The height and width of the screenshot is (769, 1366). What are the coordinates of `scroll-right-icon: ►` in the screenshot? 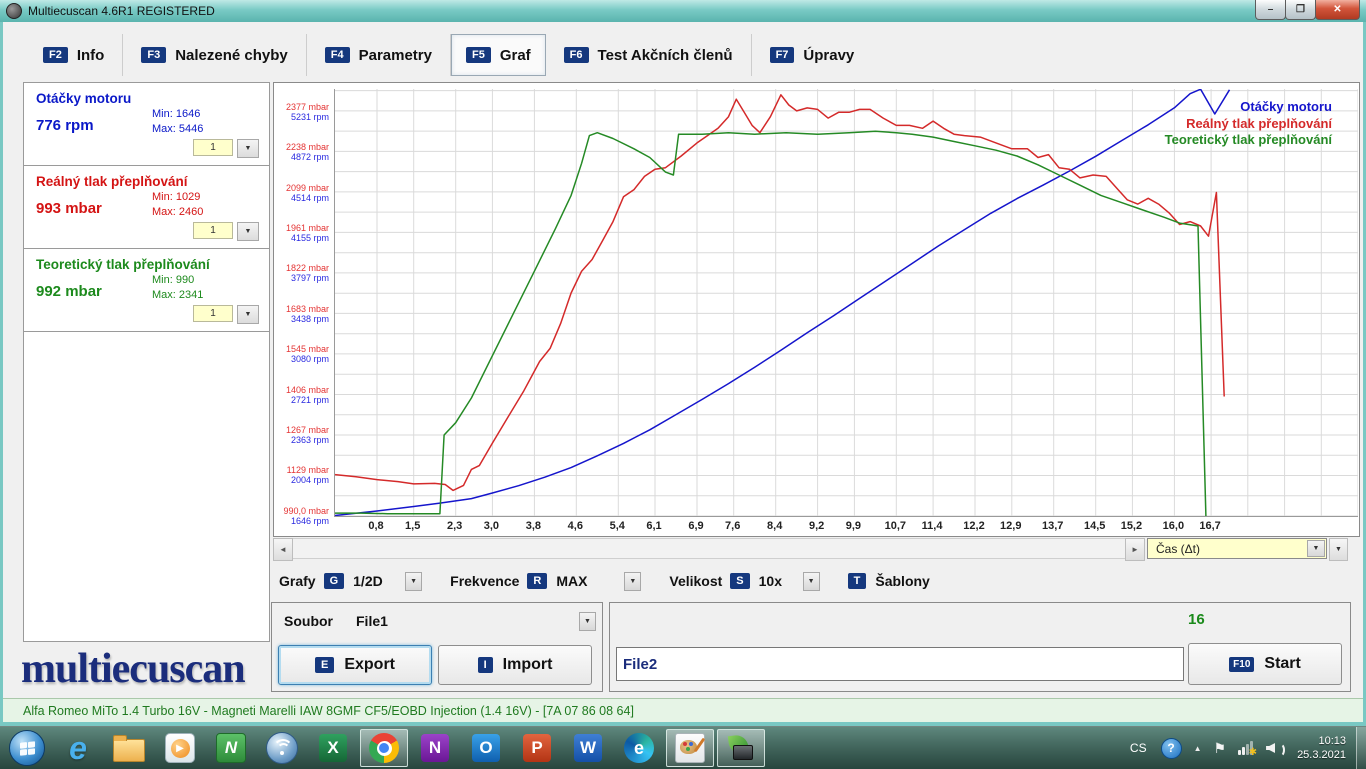 It's located at (1135, 549).